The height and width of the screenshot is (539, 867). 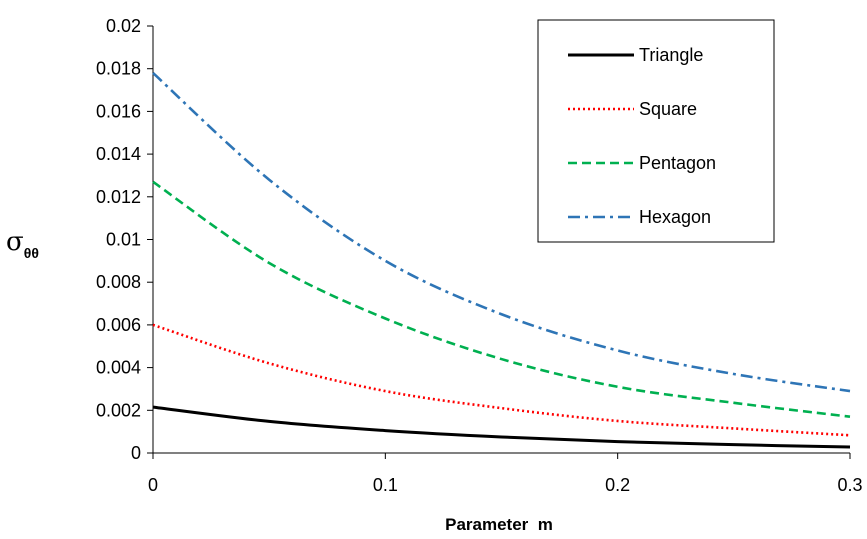 I want to click on x-axis-label: Parameter m, so click(x=499, y=524).